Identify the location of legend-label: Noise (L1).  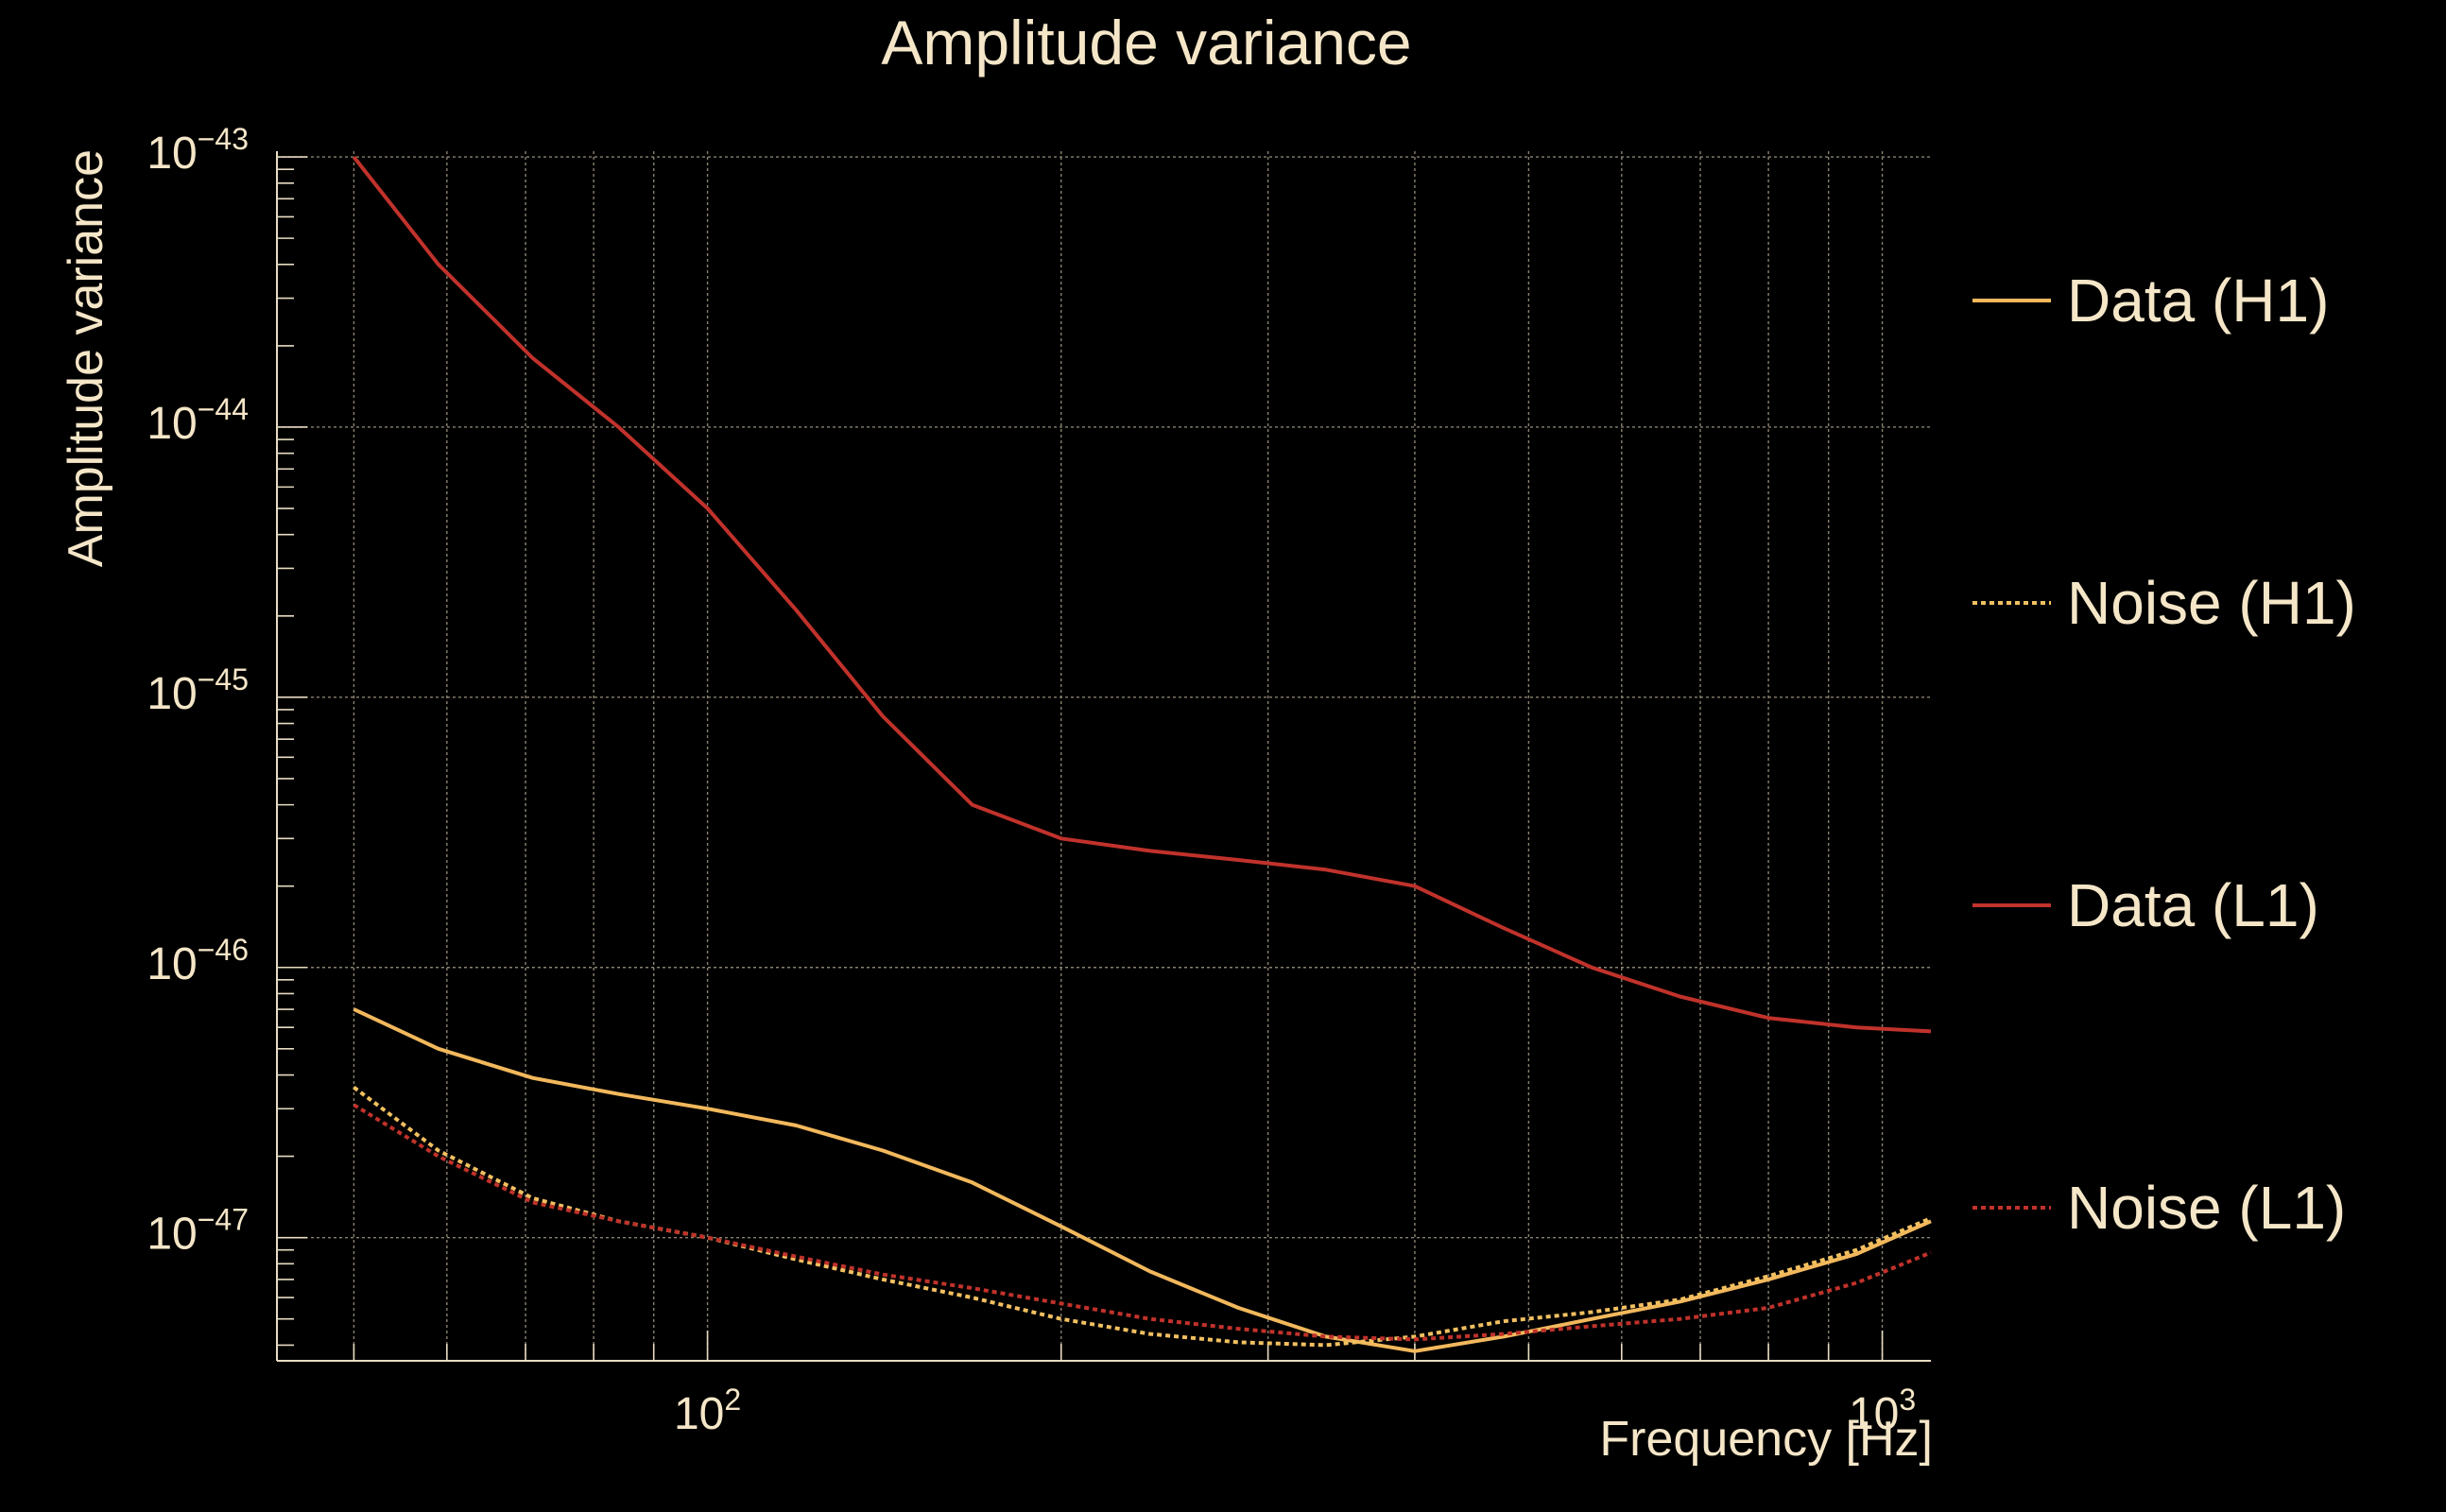
(2206, 1208).